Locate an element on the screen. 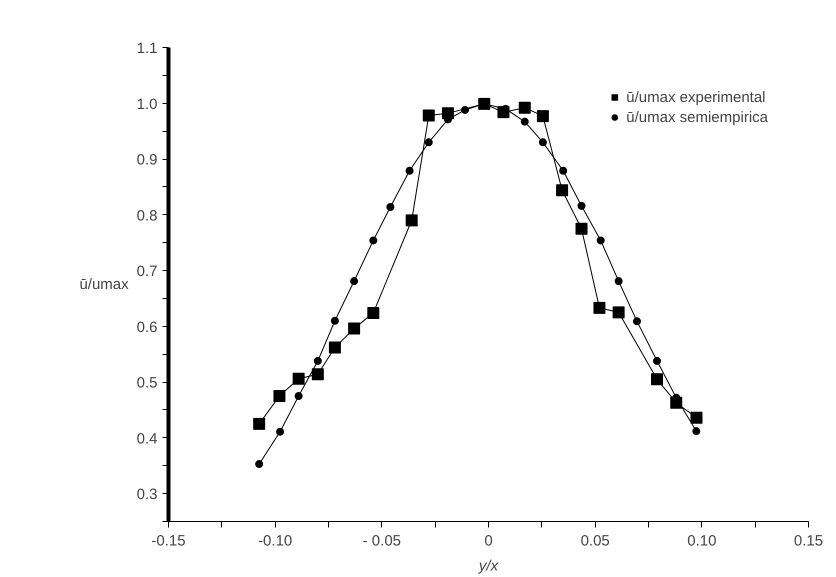  y-tick-label: 1.1 is located at coordinates (147, 48).